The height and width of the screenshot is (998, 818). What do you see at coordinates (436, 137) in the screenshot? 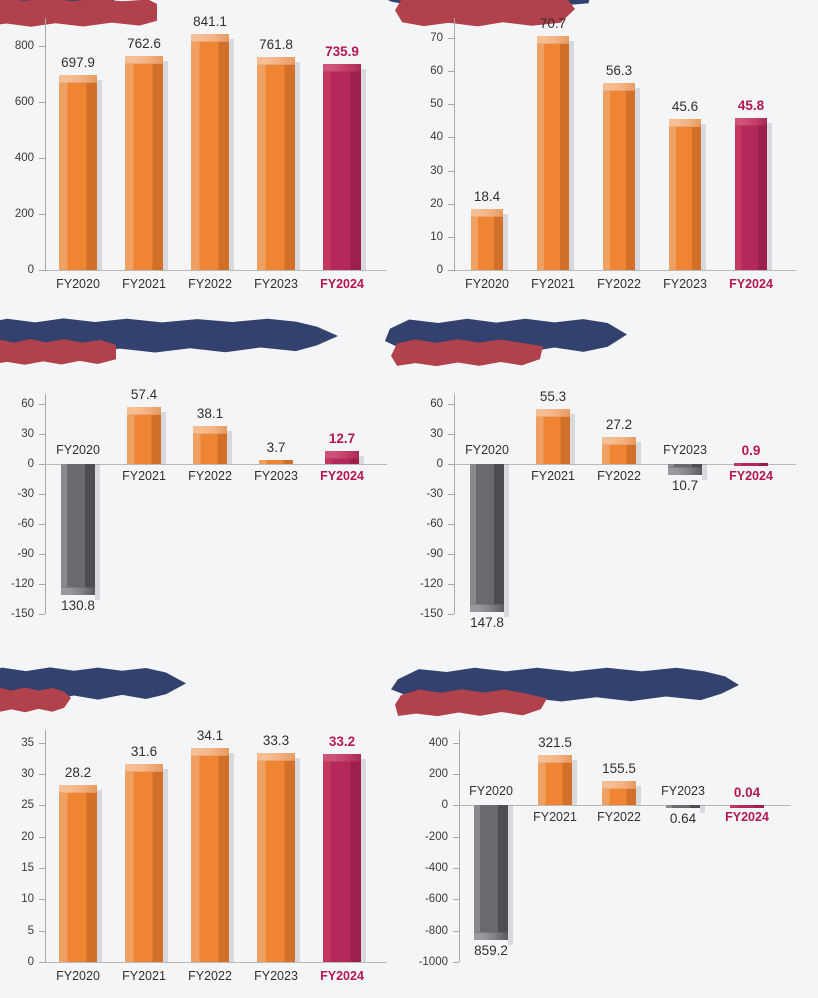
I see `y-tick-label: 40` at bounding box center [436, 137].